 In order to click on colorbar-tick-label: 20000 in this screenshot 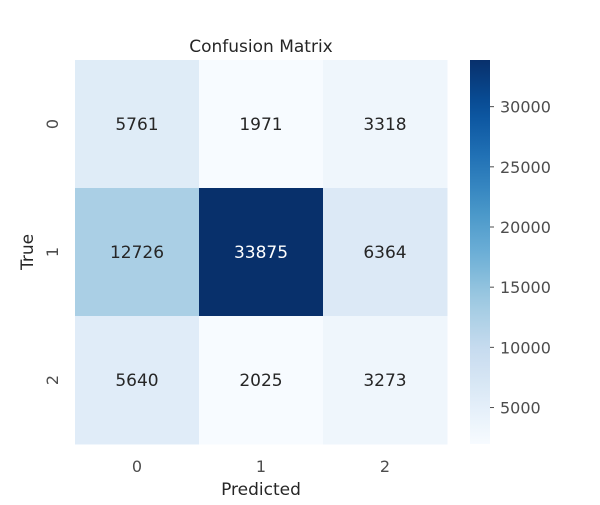, I will do `click(525, 227)`.